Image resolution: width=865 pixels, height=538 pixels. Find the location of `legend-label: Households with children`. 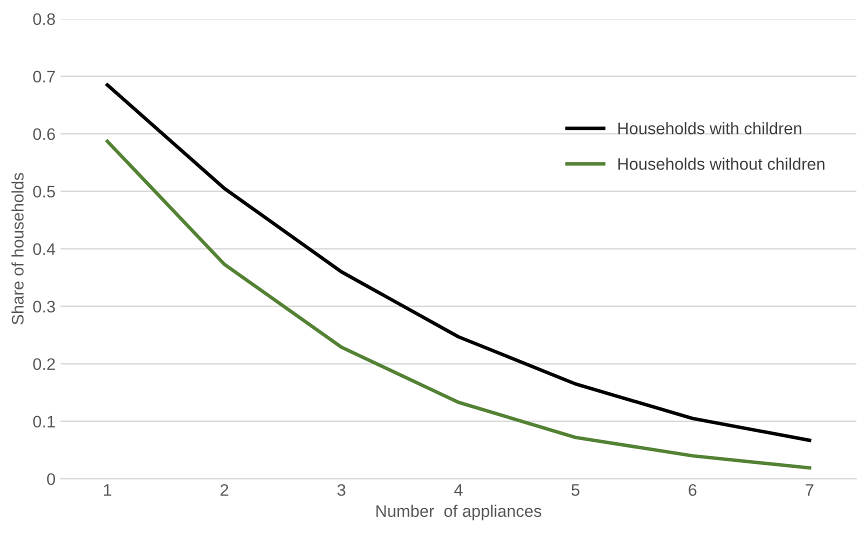

legend-label: Households with children is located at coordinates (710, 128).